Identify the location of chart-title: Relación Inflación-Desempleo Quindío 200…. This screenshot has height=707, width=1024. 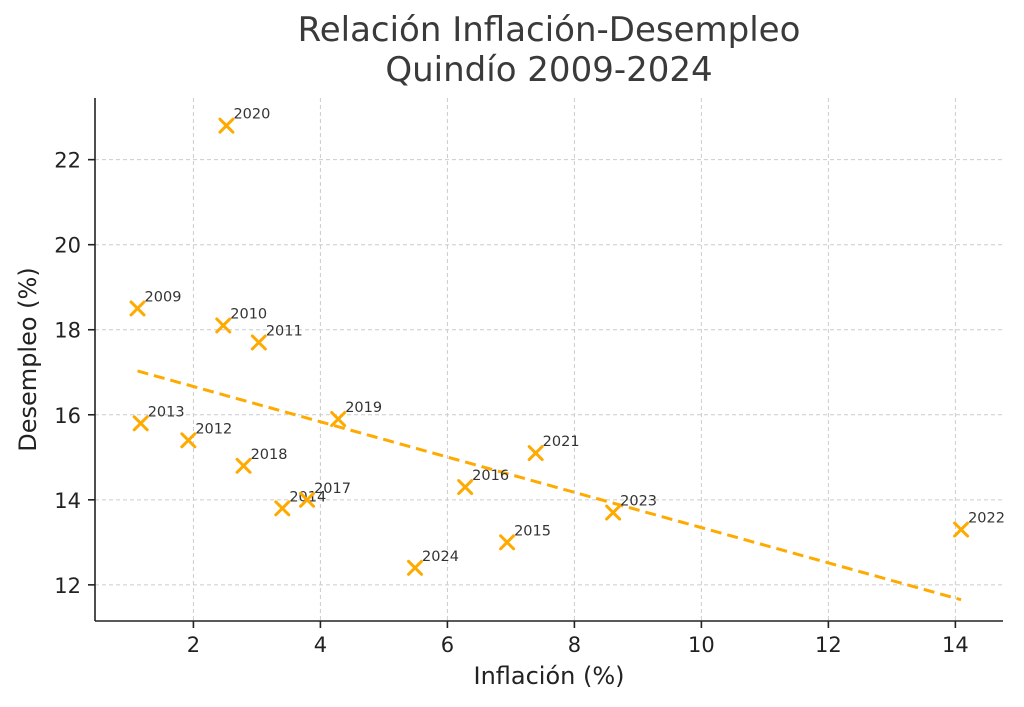
(512, 50).